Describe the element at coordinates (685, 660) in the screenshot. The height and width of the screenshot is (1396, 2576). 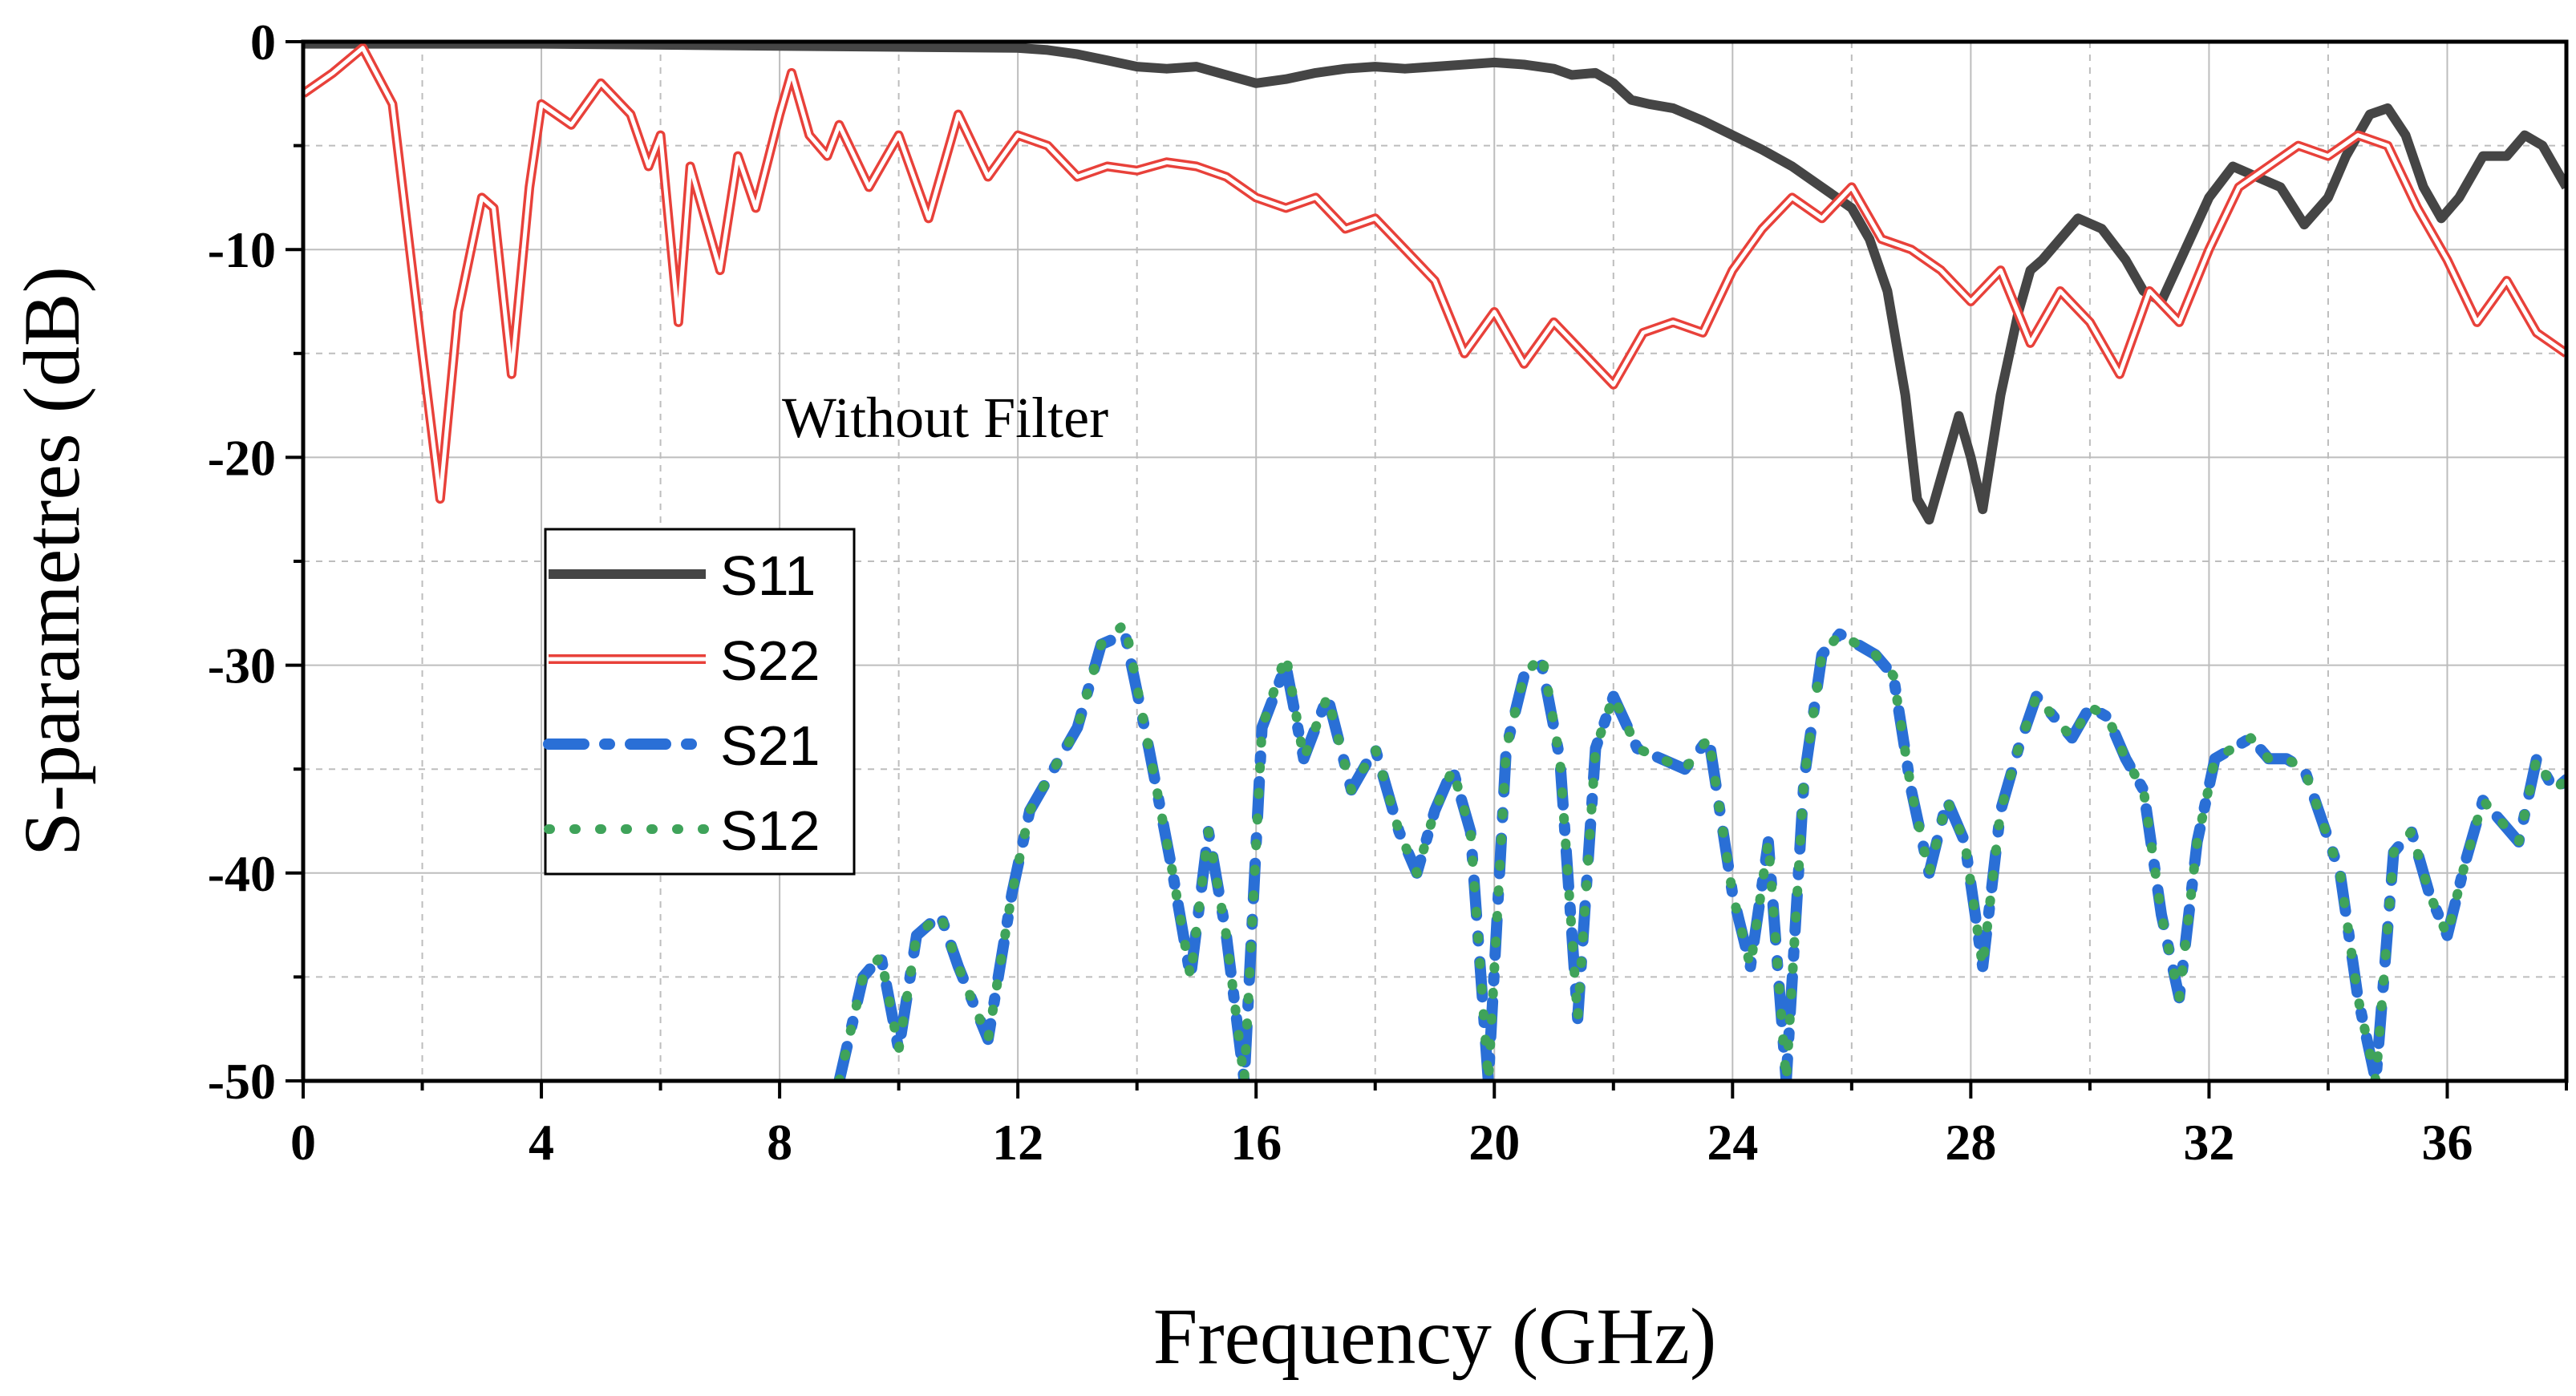
I see `legend-item-s22: S22` at that location.